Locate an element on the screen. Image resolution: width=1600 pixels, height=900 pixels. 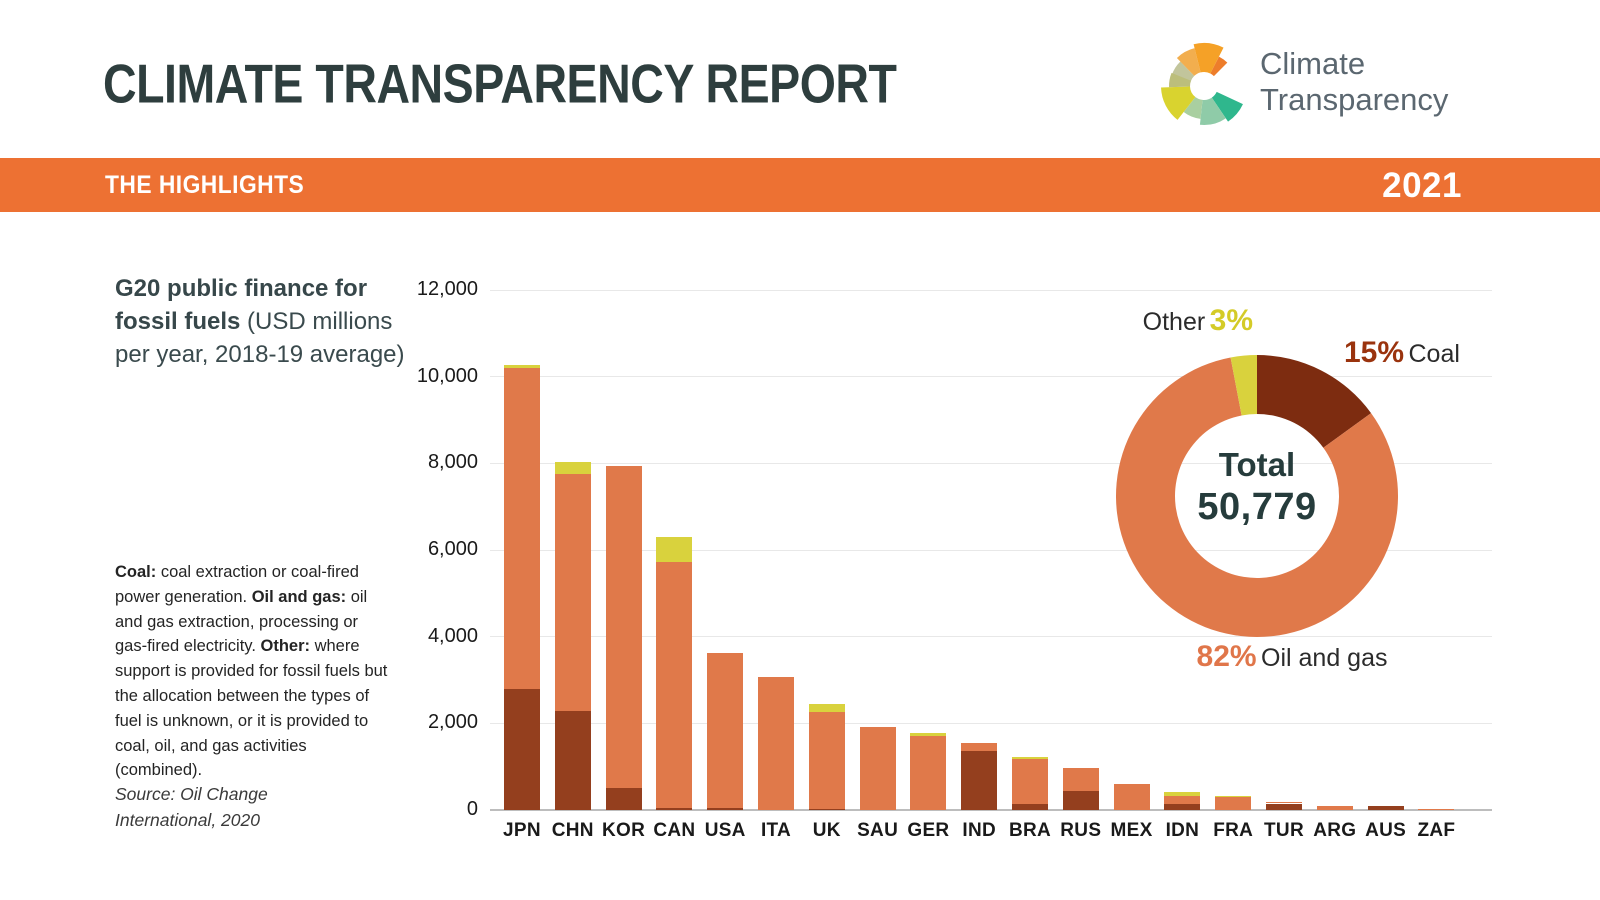
bar-aus-coal is located at coordinates (1385, 807).